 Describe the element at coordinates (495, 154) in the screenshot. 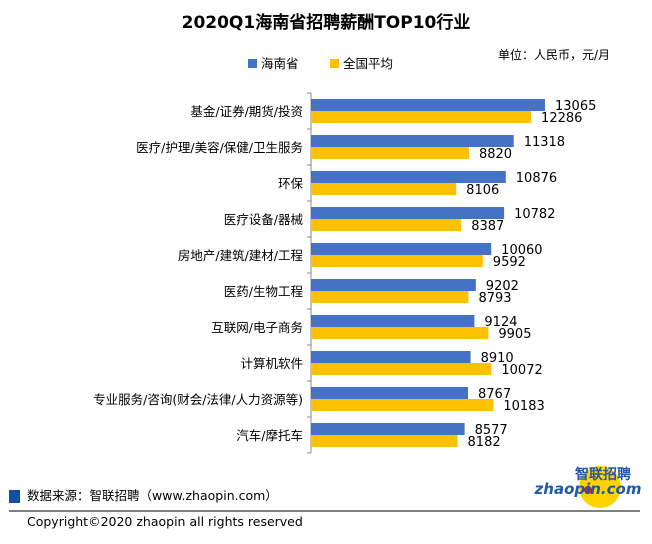

I see `data-label: 8820` at that location.